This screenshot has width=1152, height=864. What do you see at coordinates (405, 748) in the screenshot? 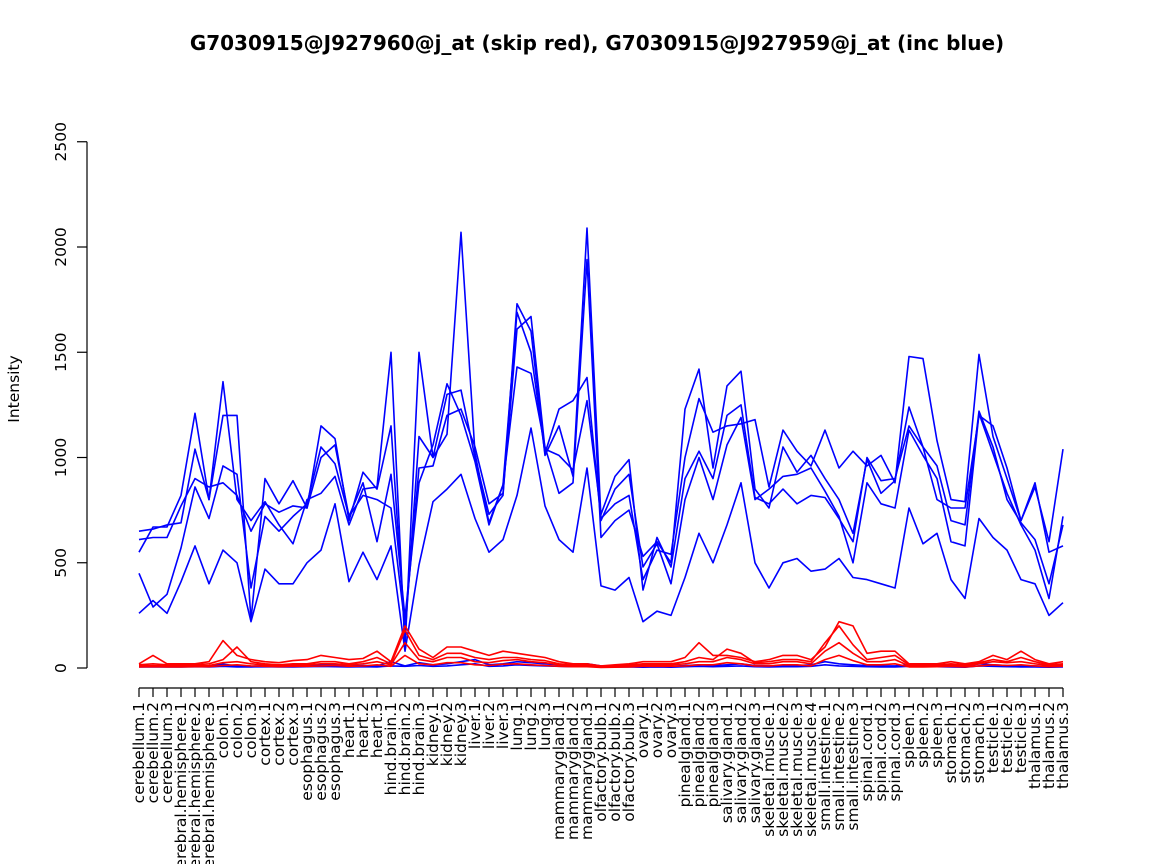
I see `x-tick-label-hind-brain-2: hind.brain.2` at bounding box center [405, 748].